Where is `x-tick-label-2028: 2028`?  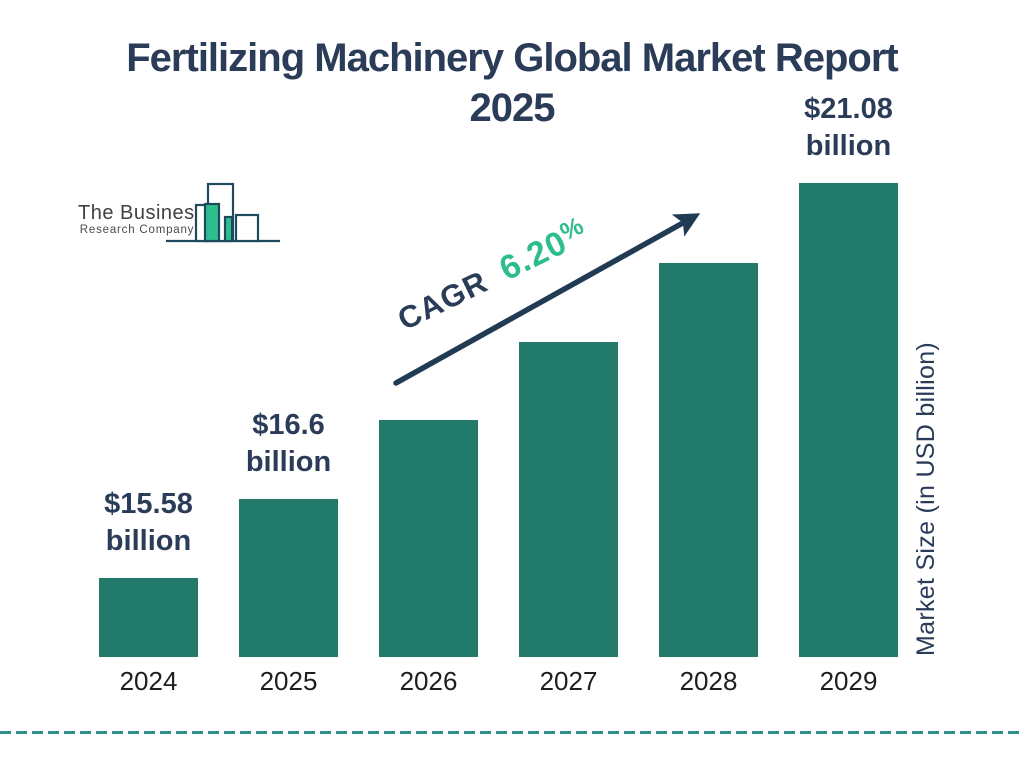
x-tick-label-2028: 2028 is located at coordinates (708, 681).